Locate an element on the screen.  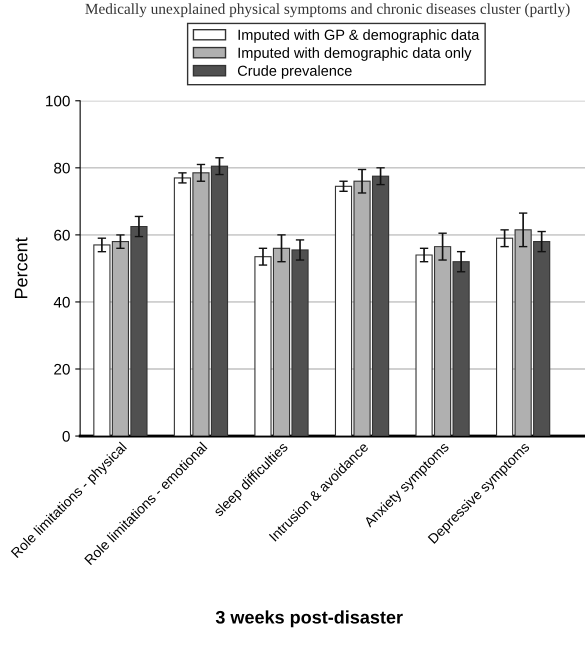
legend-label: Crude prevalence is located at coordinates (295, 72).